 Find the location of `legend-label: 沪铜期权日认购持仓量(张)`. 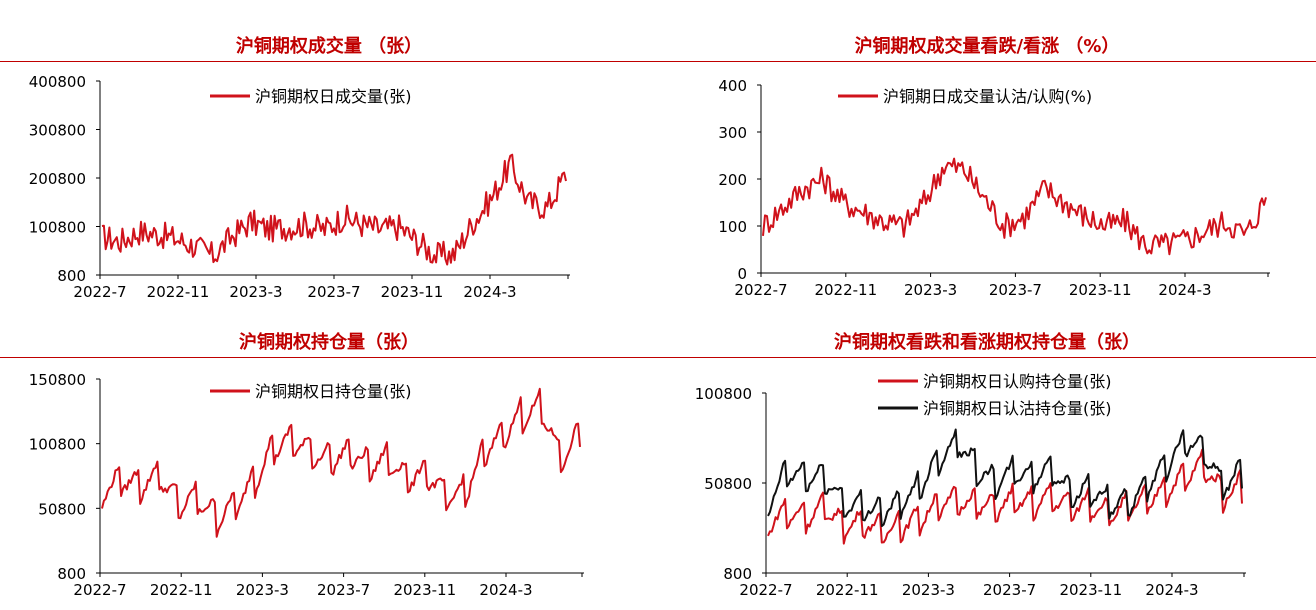

legend-label: 沪铜期权日认购持仓量(张) is located at coordinates (1017, 381).